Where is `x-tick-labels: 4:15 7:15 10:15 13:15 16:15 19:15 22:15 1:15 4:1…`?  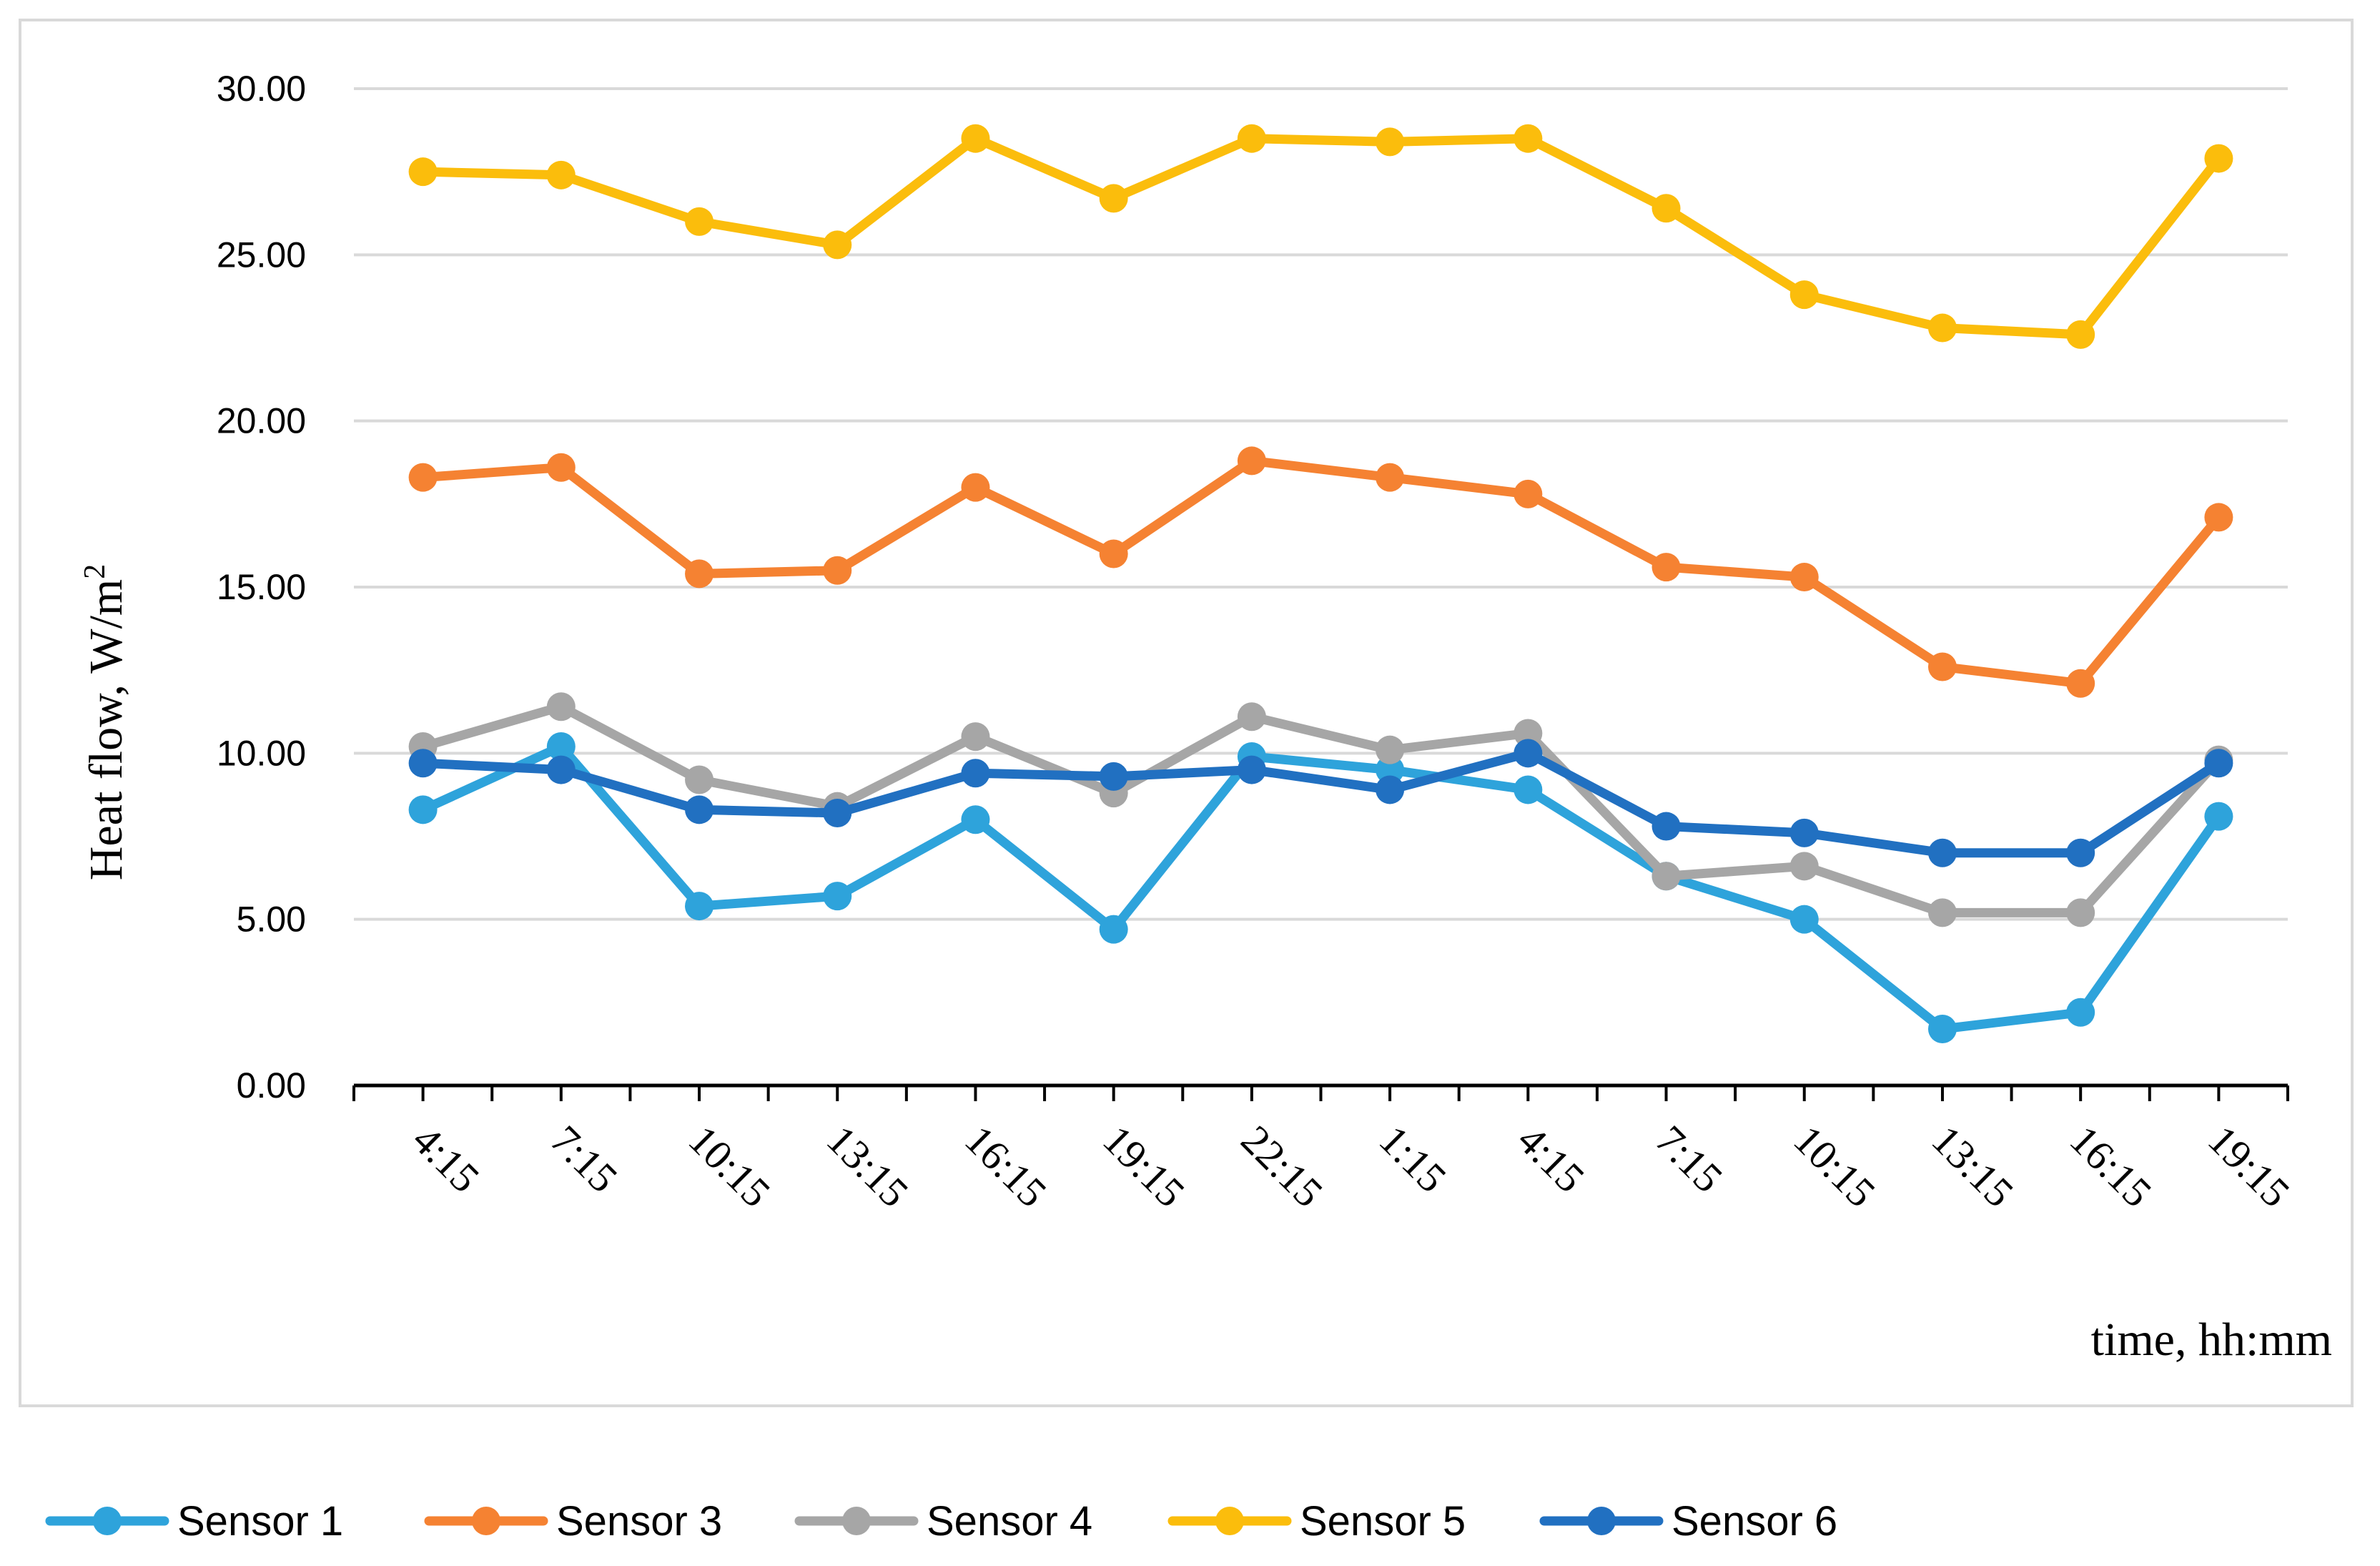 x-tick-labels: 4:15 7:15 10:15 13:15 16:15 19:15 22:15 1:15 4:1… is located at coordinates (1350, 1166).